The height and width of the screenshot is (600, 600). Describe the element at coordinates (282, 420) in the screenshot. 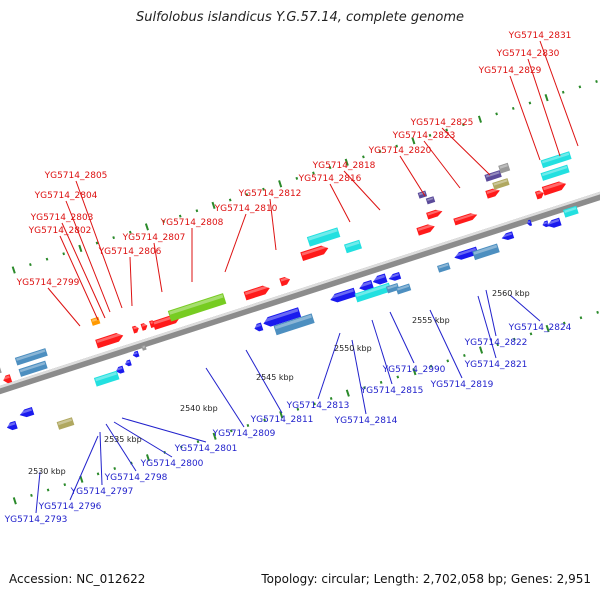

I see `gene-label-bottom: YG5714_2811` at that location.